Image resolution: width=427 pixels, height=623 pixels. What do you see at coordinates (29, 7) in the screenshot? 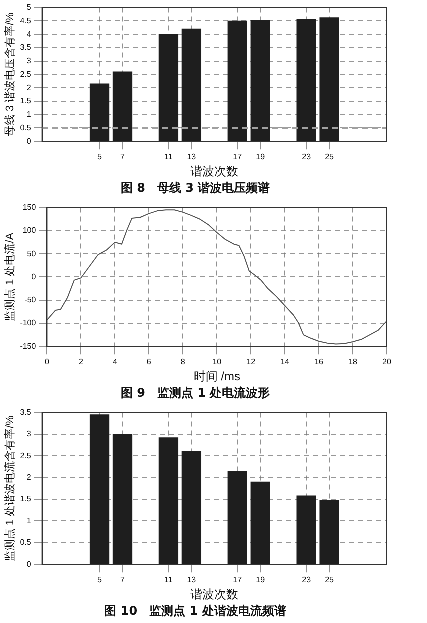
I see `y-tick-label: 5` at bounding box center [29, 7].